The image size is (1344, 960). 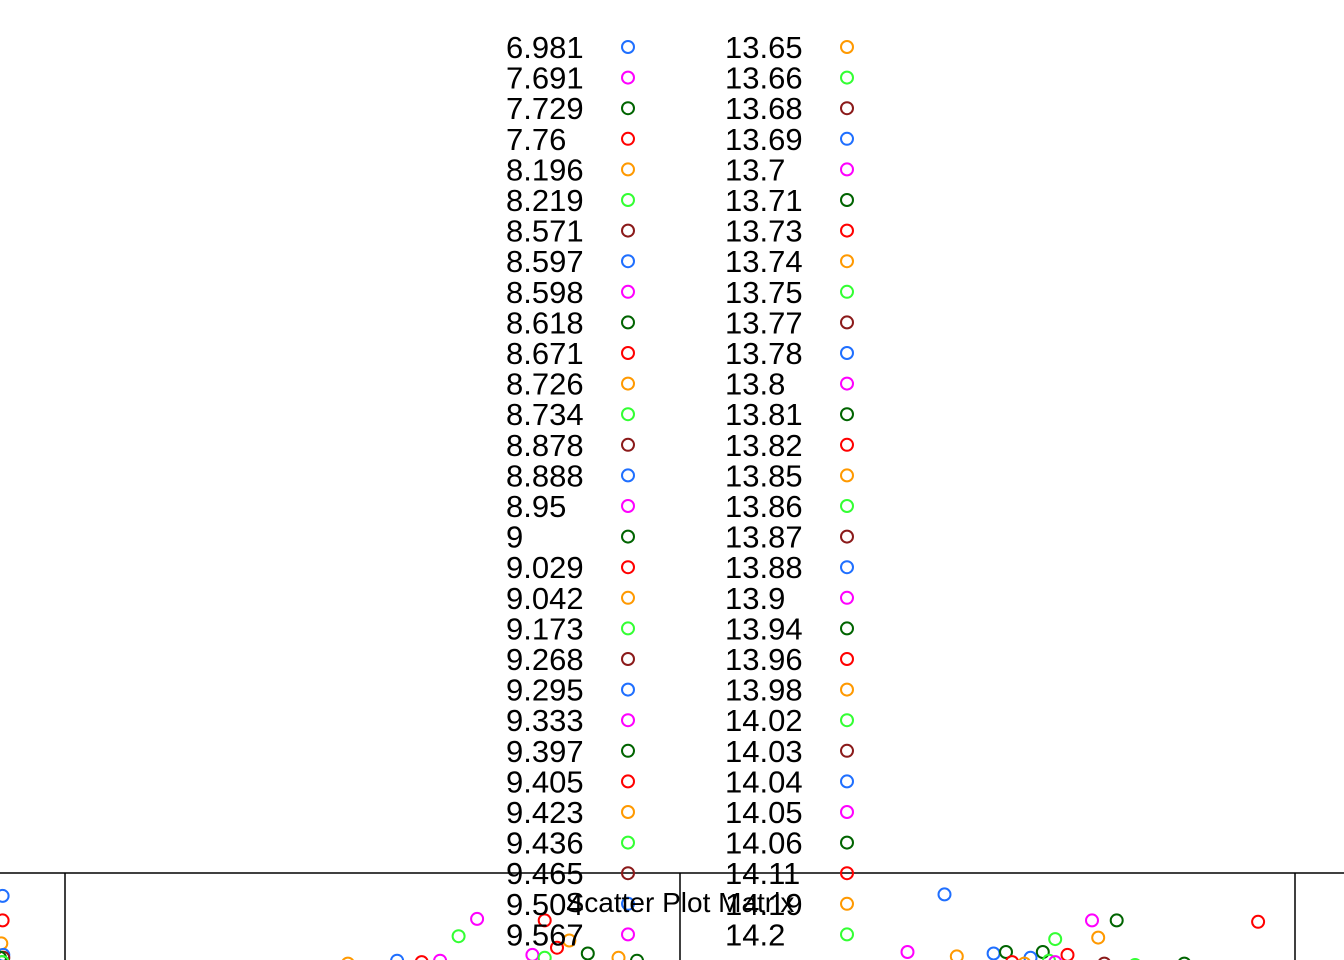 What do you see at coordinates (545, 322) in the screenshot?
I see `legend-label: 8.618` at bounding box center [545, 322].